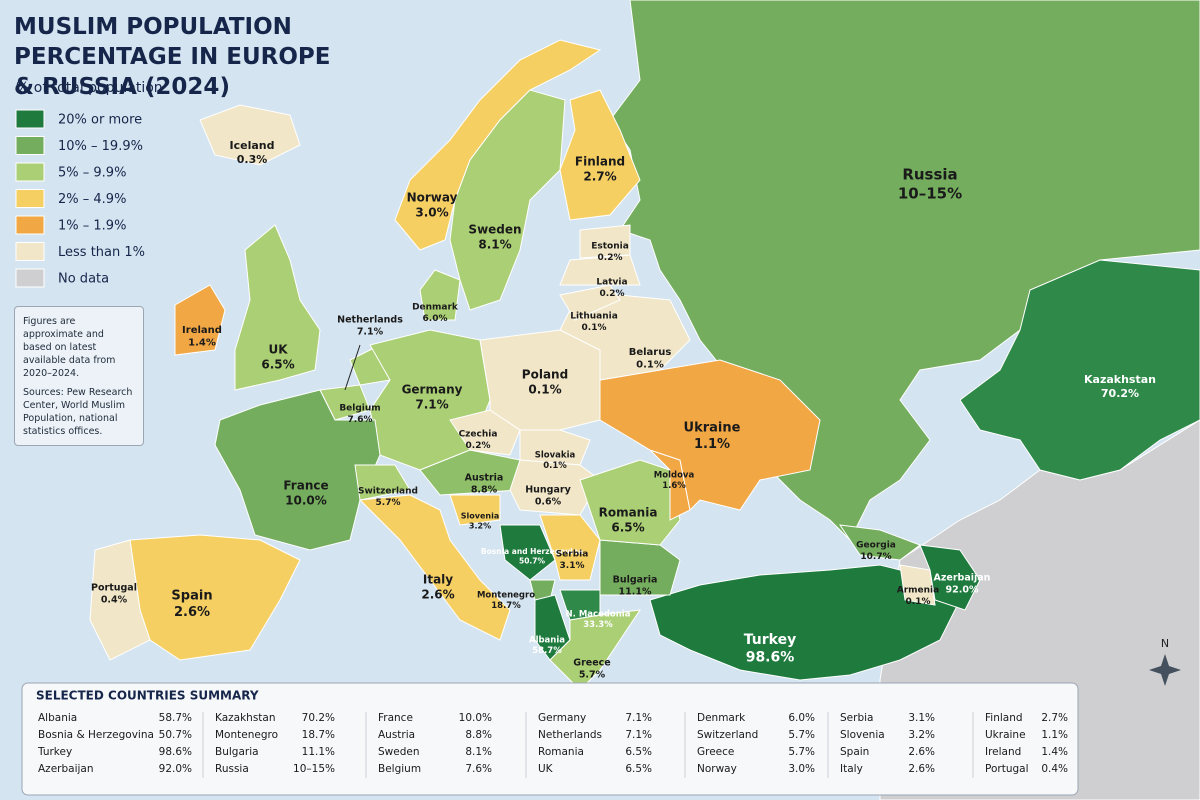 The width and height of the screenshot is (1200, 800). What do you see at coordinates (650, 352) in the screenshot?
I see `country-name: Belarus` at bounding box center [650, 352].